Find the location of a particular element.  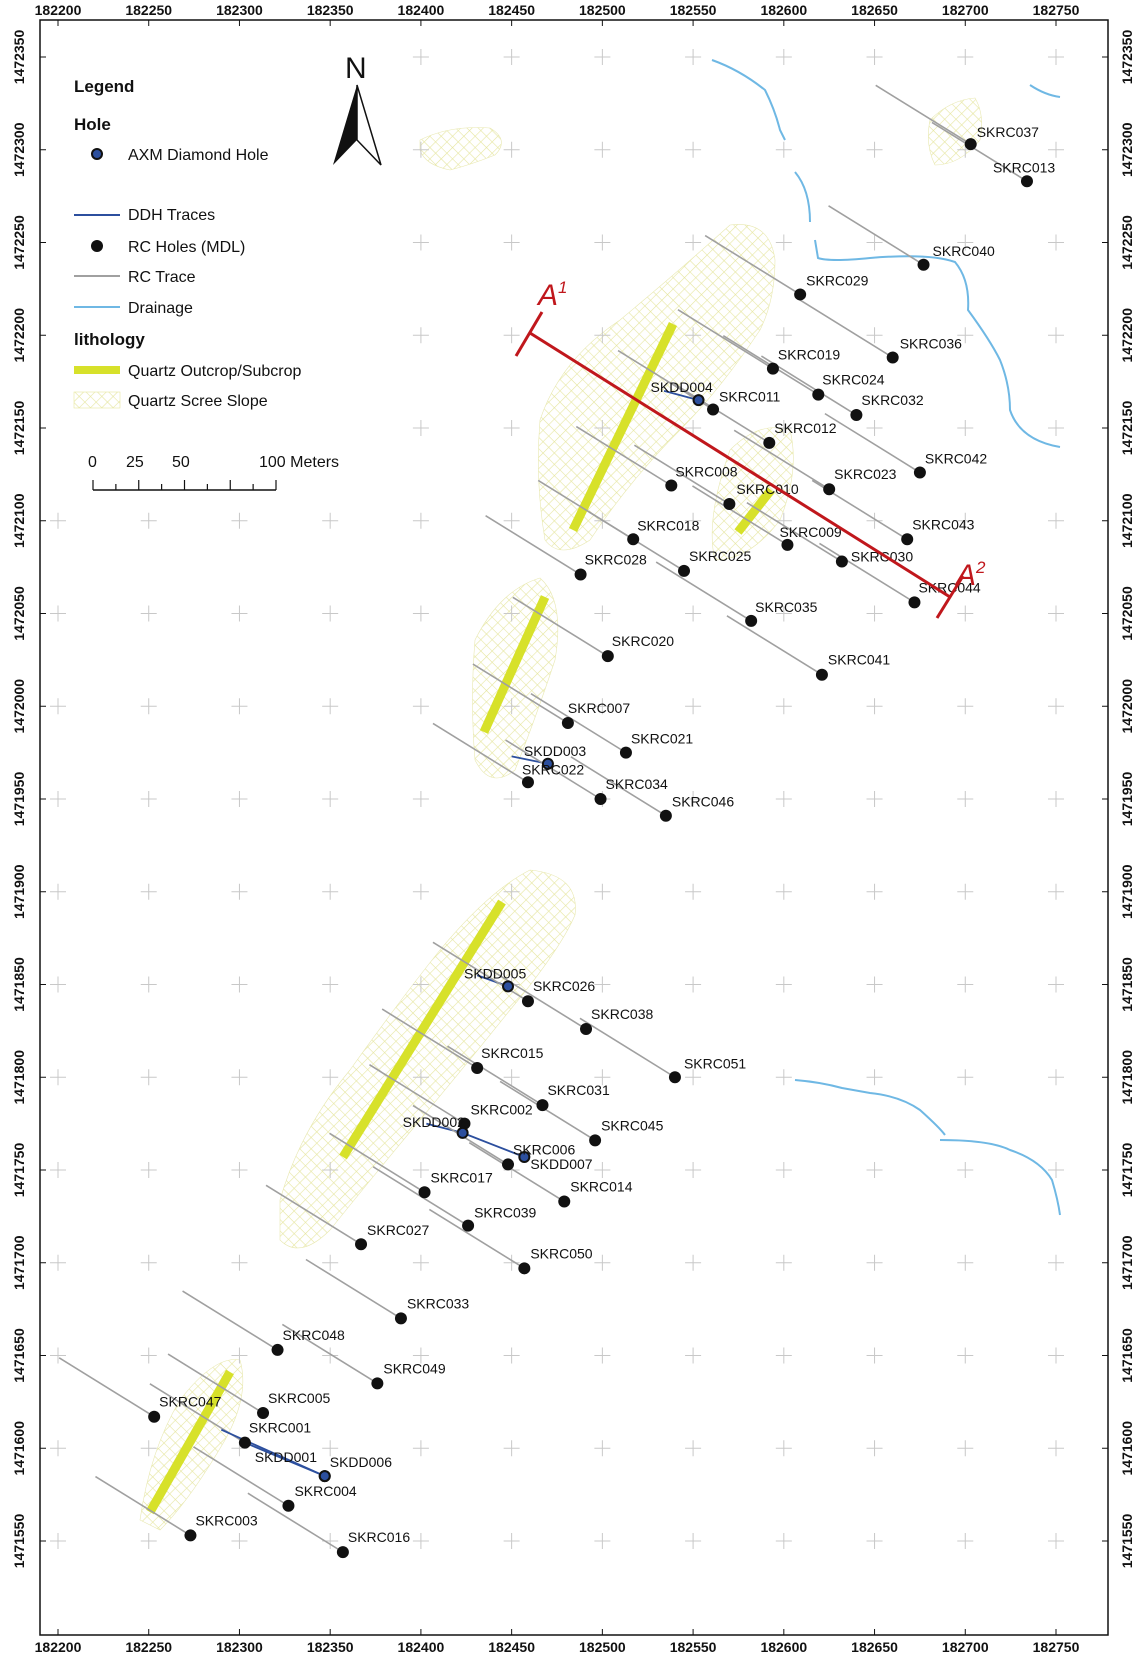

hole-label: SKDD007 is located at coordinates (561, 1164).